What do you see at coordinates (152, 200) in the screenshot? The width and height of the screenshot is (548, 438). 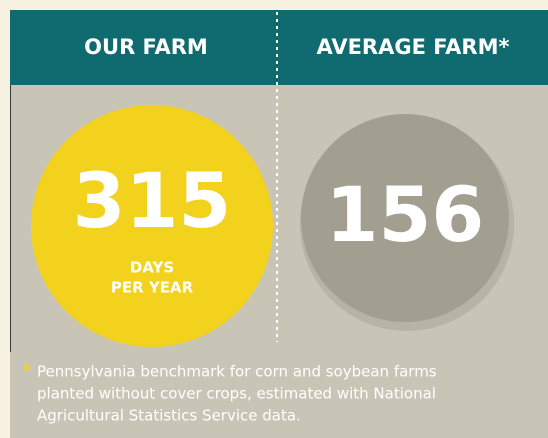 I see `our-farm-value: 315` at bounding box center [152, 200].